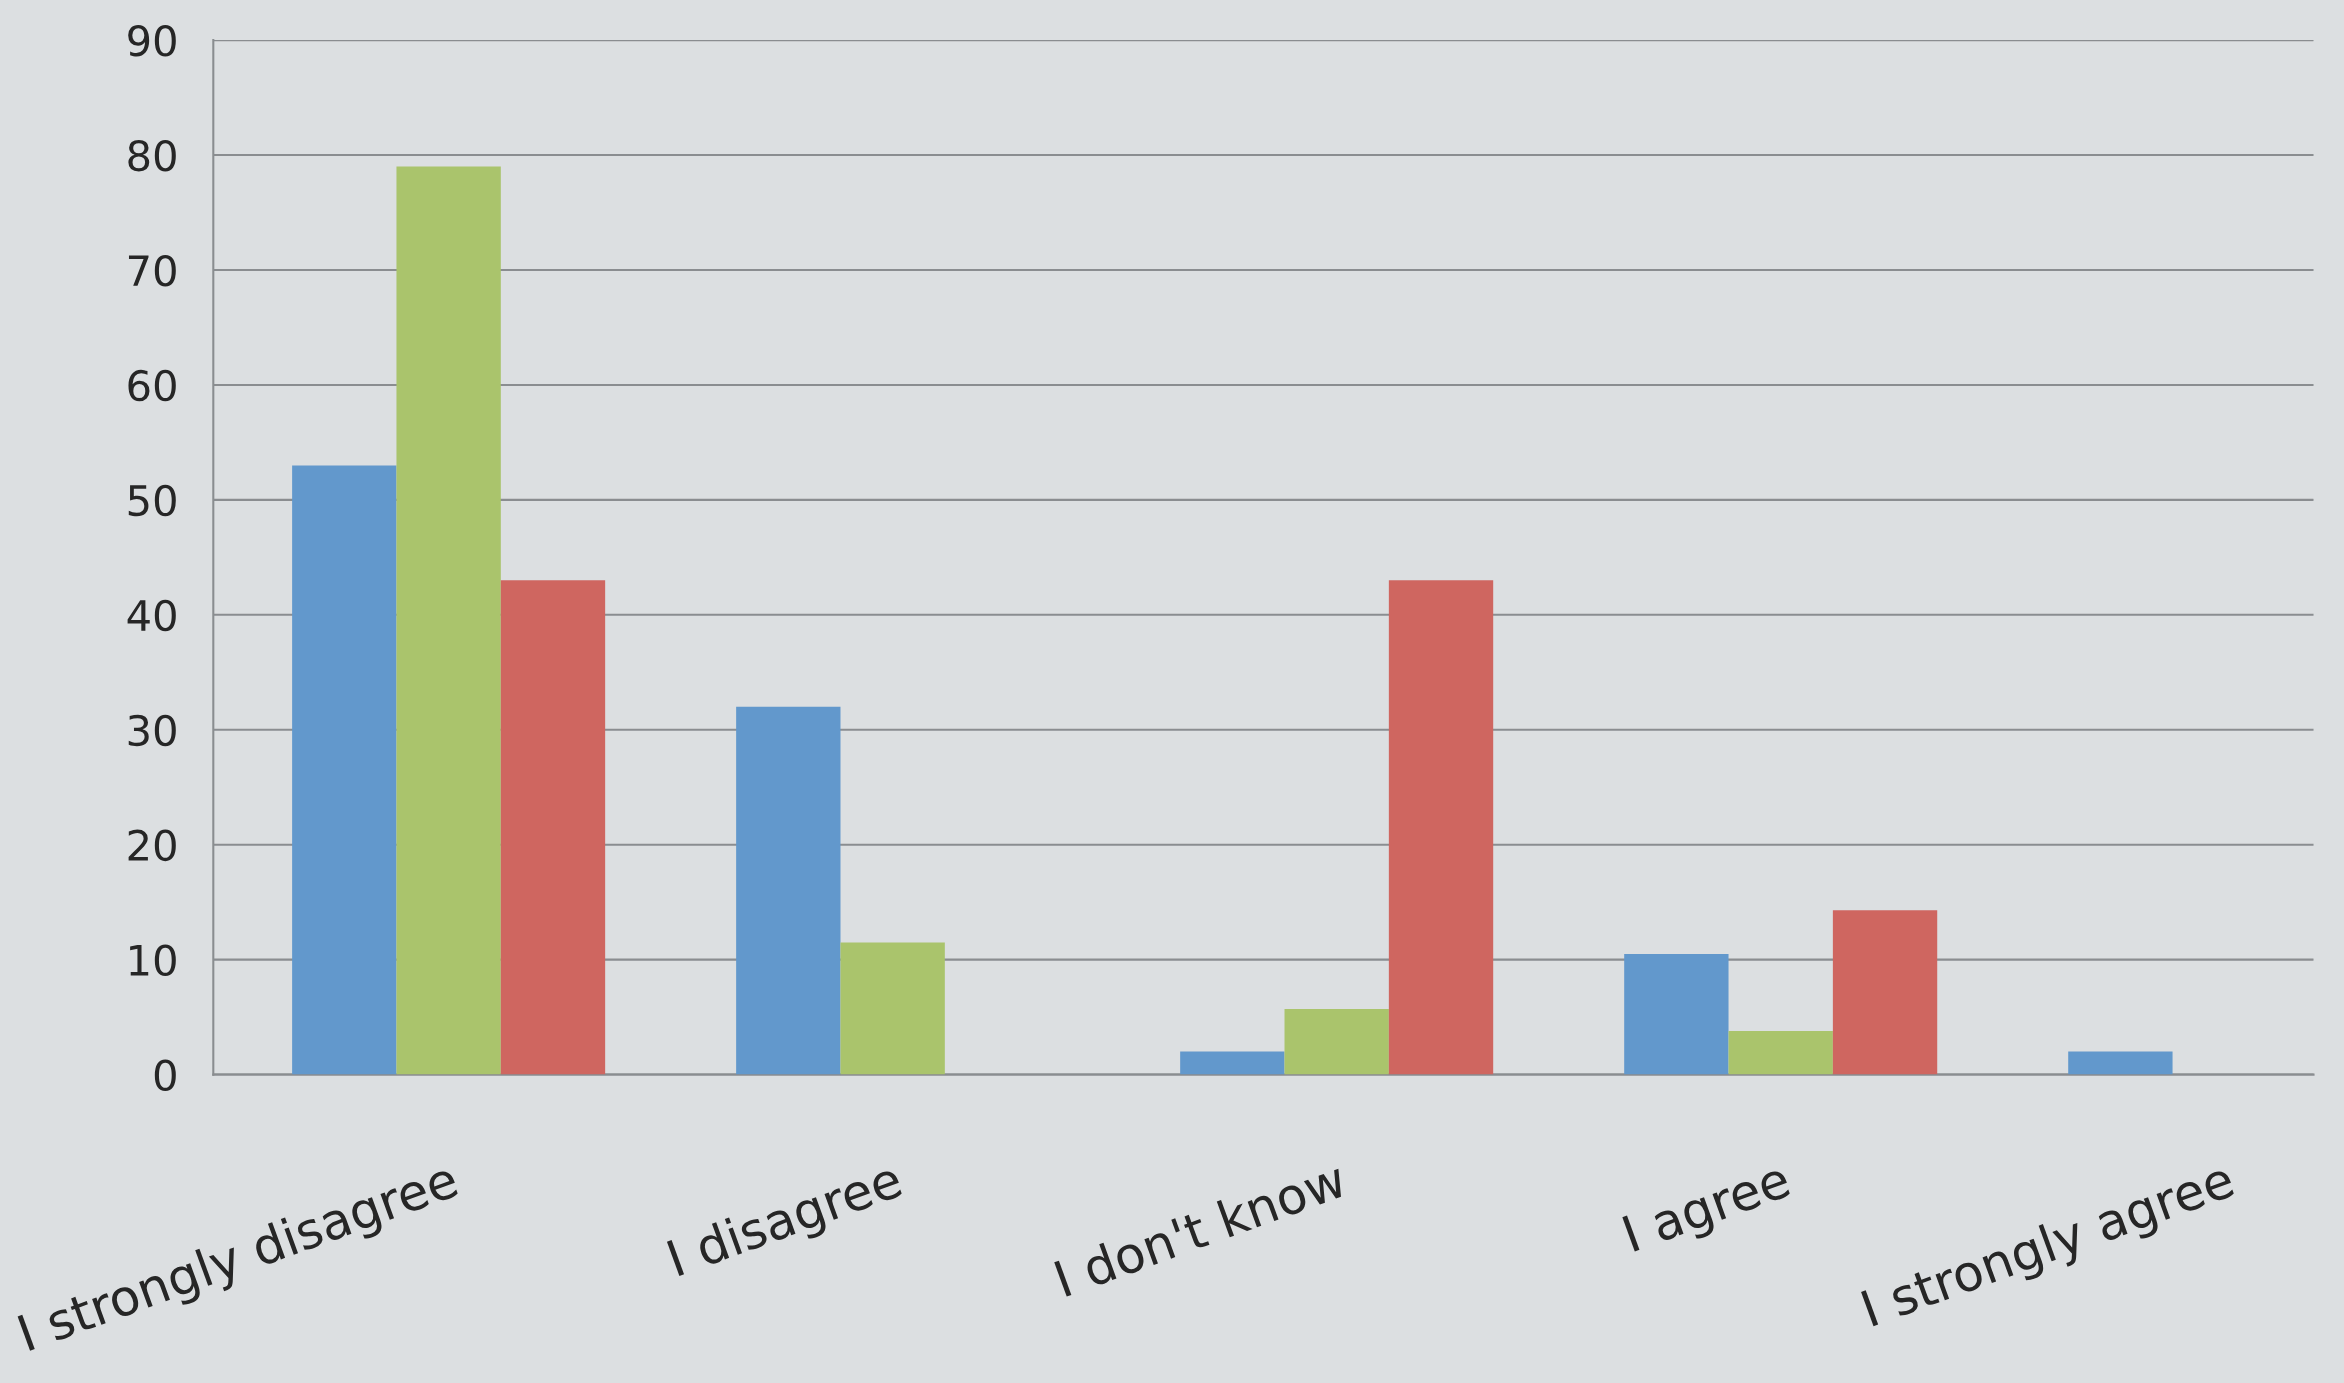  What do you see at coordinates (165, 1075) in the screenshot?
I see `y-tick-label: 0` at bounding box center [165, 1075].